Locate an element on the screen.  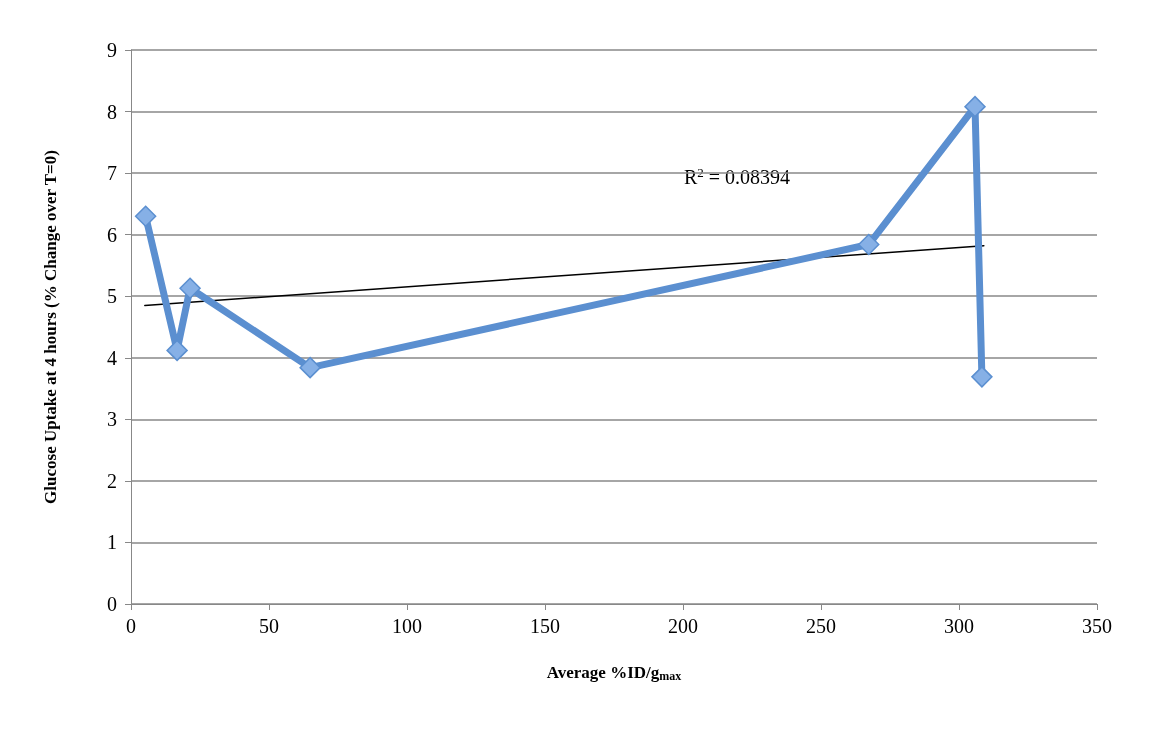
y-tick-label: 6 is located at coordinates (112, 234).